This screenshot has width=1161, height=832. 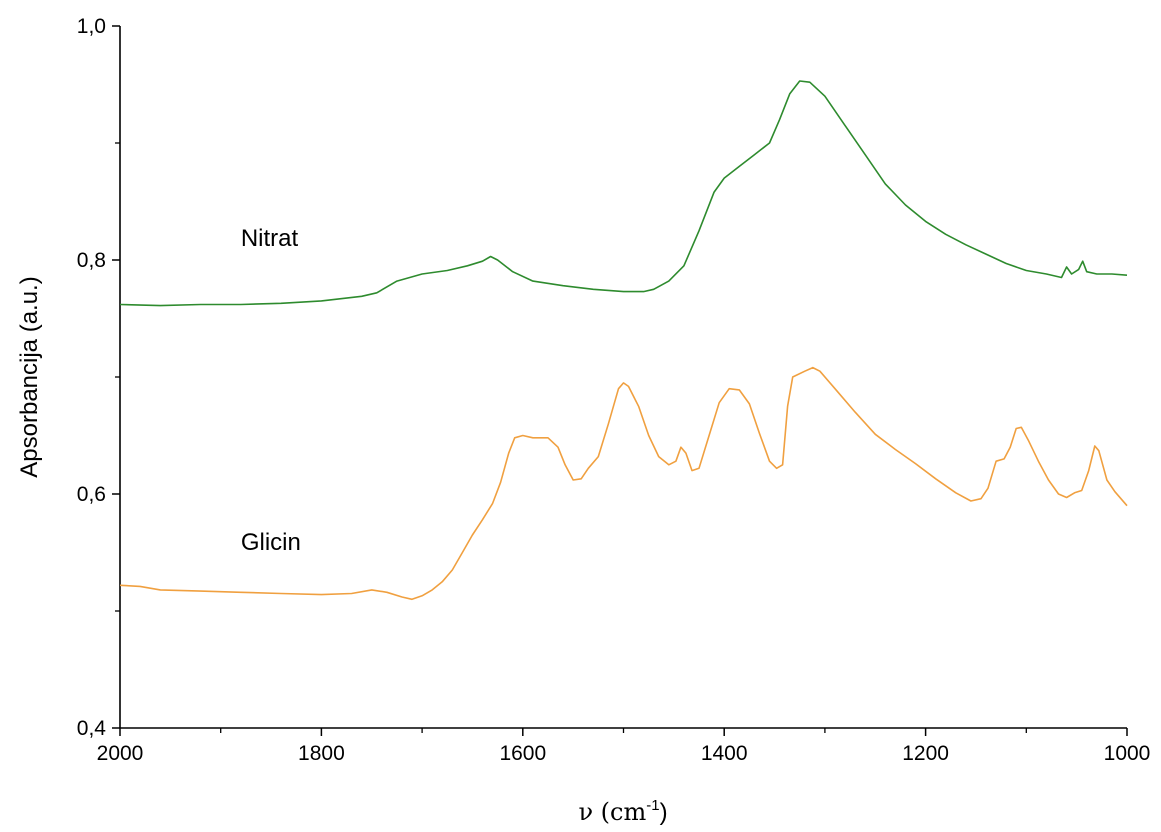 I want to click on y-tick-label: 0,8, so click(x=91, y=260).